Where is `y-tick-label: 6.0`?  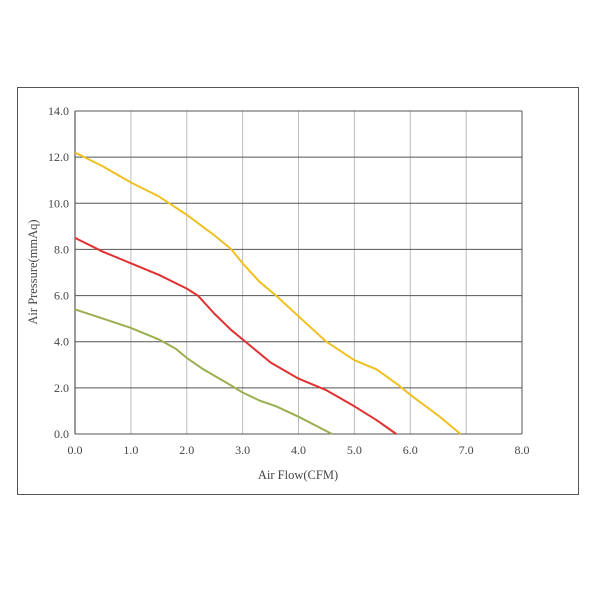
y-tick-label: 6.0 is located at coordinates (61, 296).